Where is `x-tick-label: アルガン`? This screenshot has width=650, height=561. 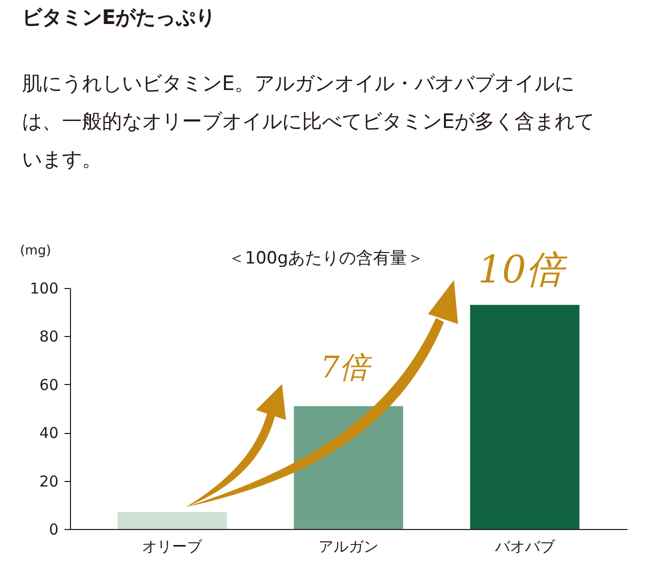
x-tick-label: アルガン is located at coordinates (348, 547).